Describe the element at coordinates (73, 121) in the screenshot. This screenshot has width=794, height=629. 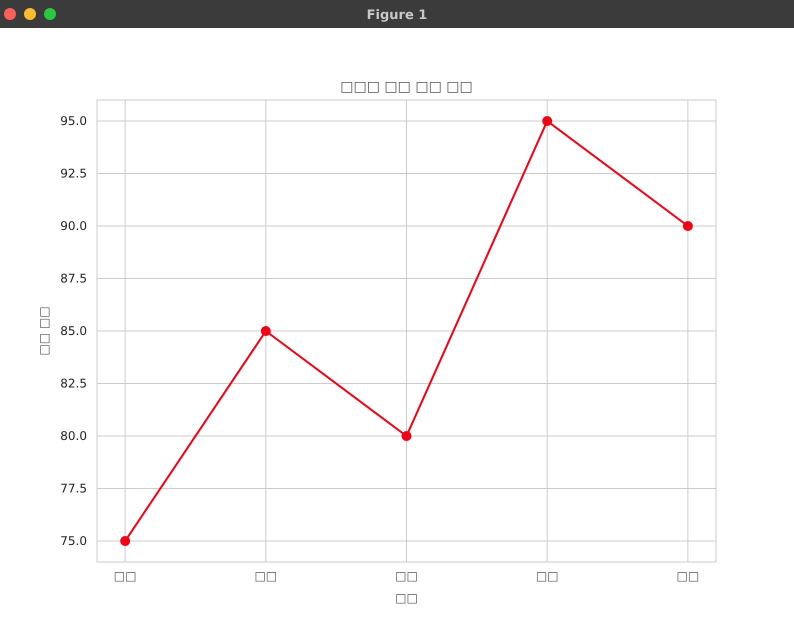
I see `y-tick-label: 95.0` at that location.